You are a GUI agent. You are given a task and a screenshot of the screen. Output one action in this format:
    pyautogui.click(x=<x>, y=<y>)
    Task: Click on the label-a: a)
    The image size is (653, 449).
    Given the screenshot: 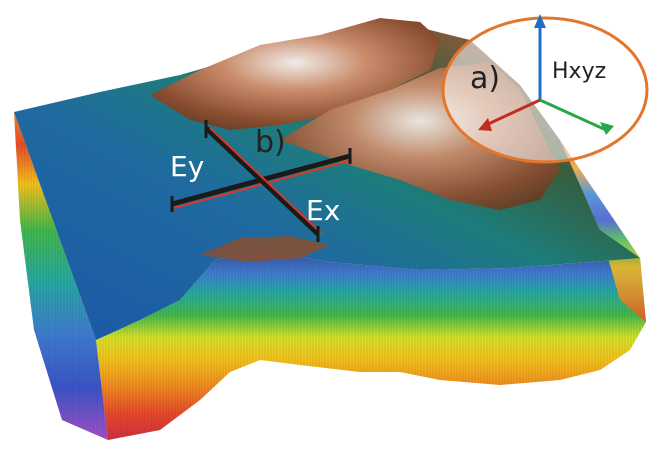 What is the action you would take?
    pyautogui.click(x=485, y=78)
    